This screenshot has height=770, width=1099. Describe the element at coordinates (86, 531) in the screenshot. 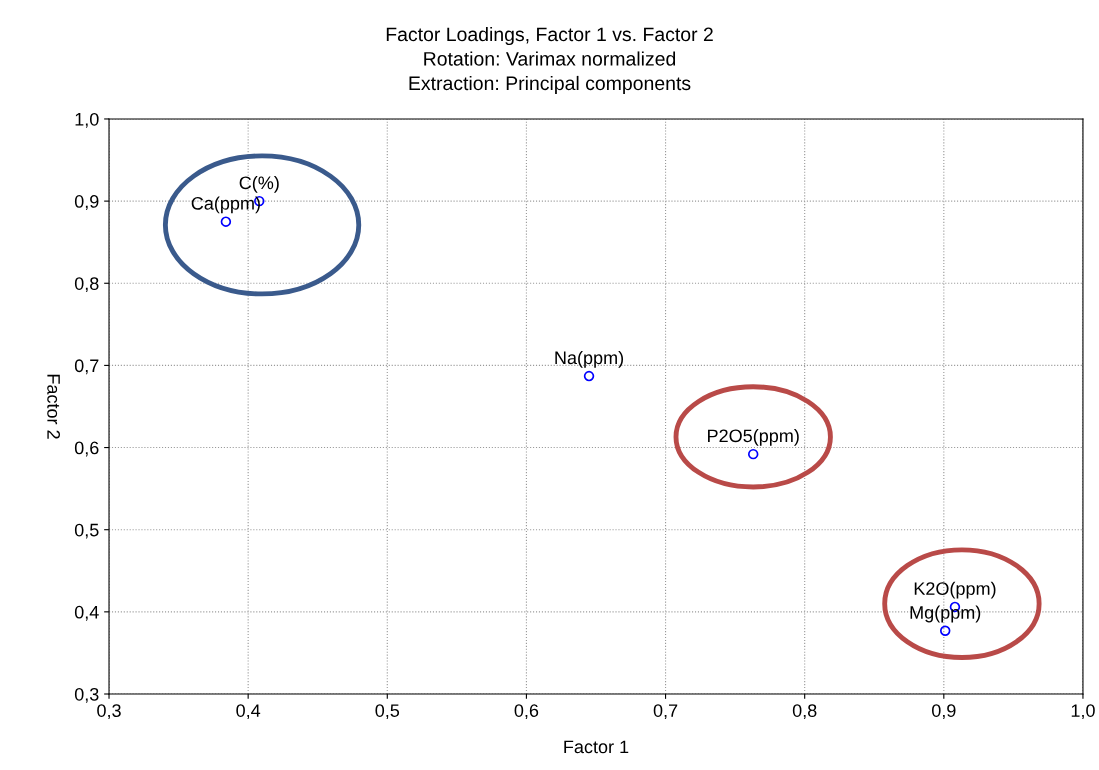

I see `y-tick-label: 0,5` at that location.